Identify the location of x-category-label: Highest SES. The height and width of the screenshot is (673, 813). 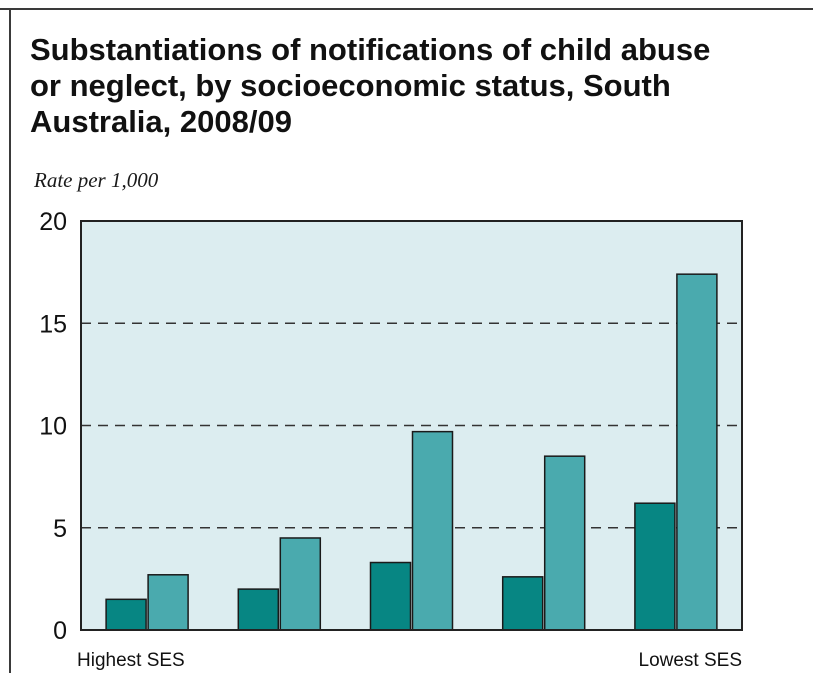
(131, 660).